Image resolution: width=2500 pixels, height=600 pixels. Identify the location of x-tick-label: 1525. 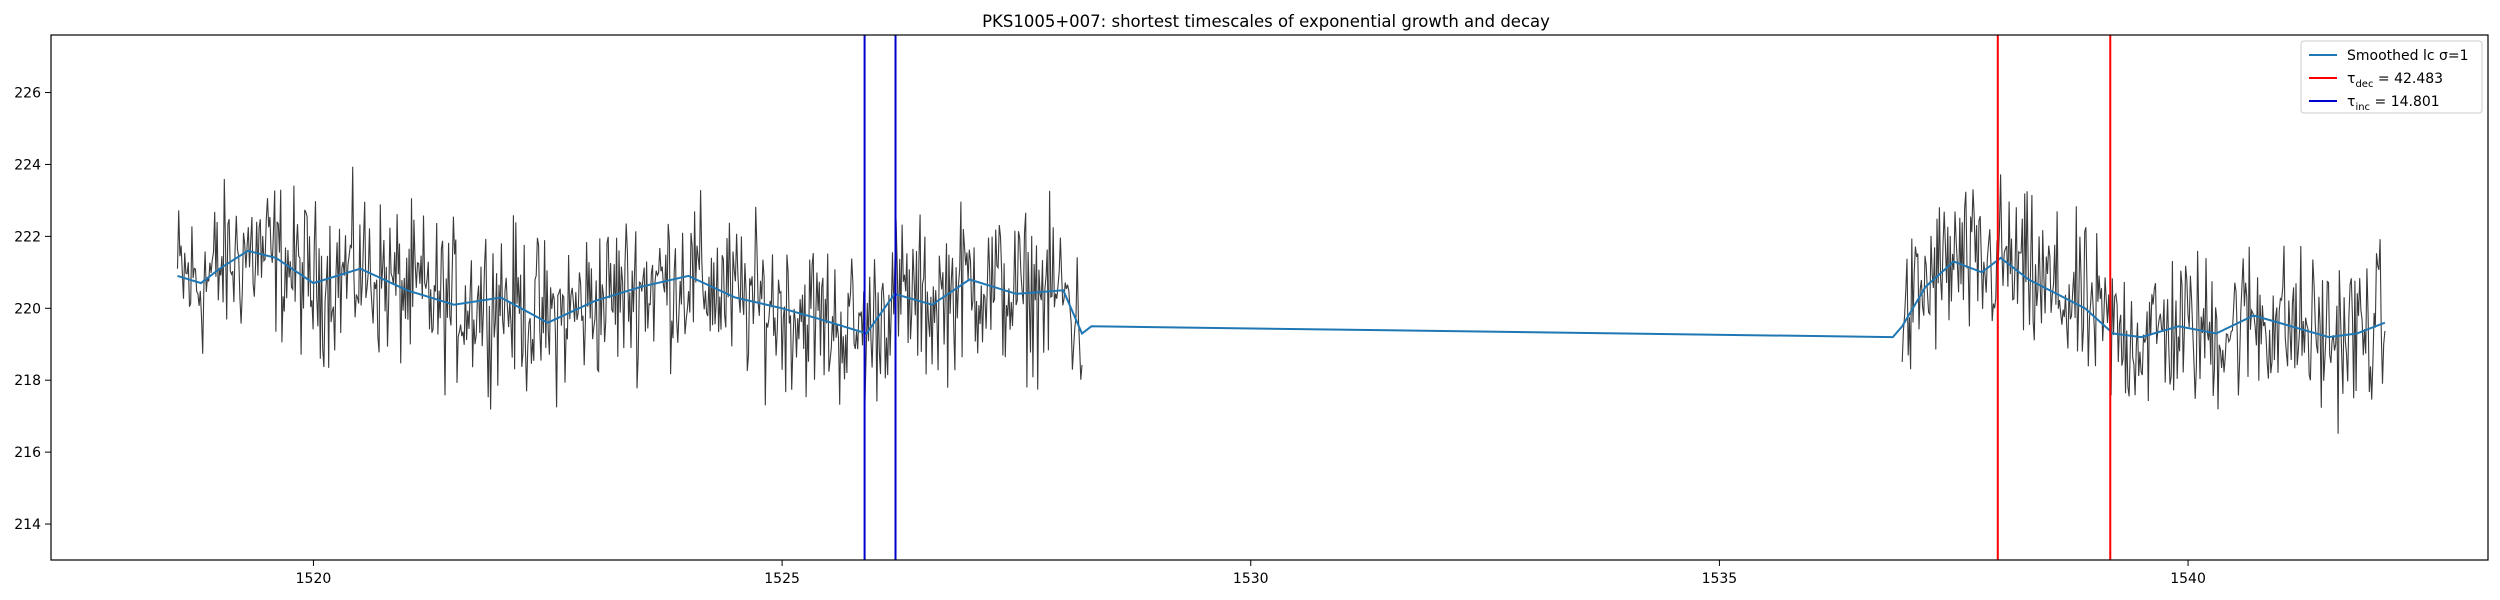
(782, 579).